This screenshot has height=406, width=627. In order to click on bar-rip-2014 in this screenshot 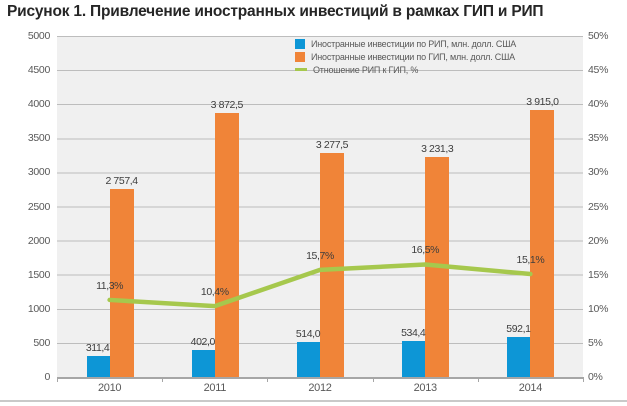, I will do `click(519, 356)`.